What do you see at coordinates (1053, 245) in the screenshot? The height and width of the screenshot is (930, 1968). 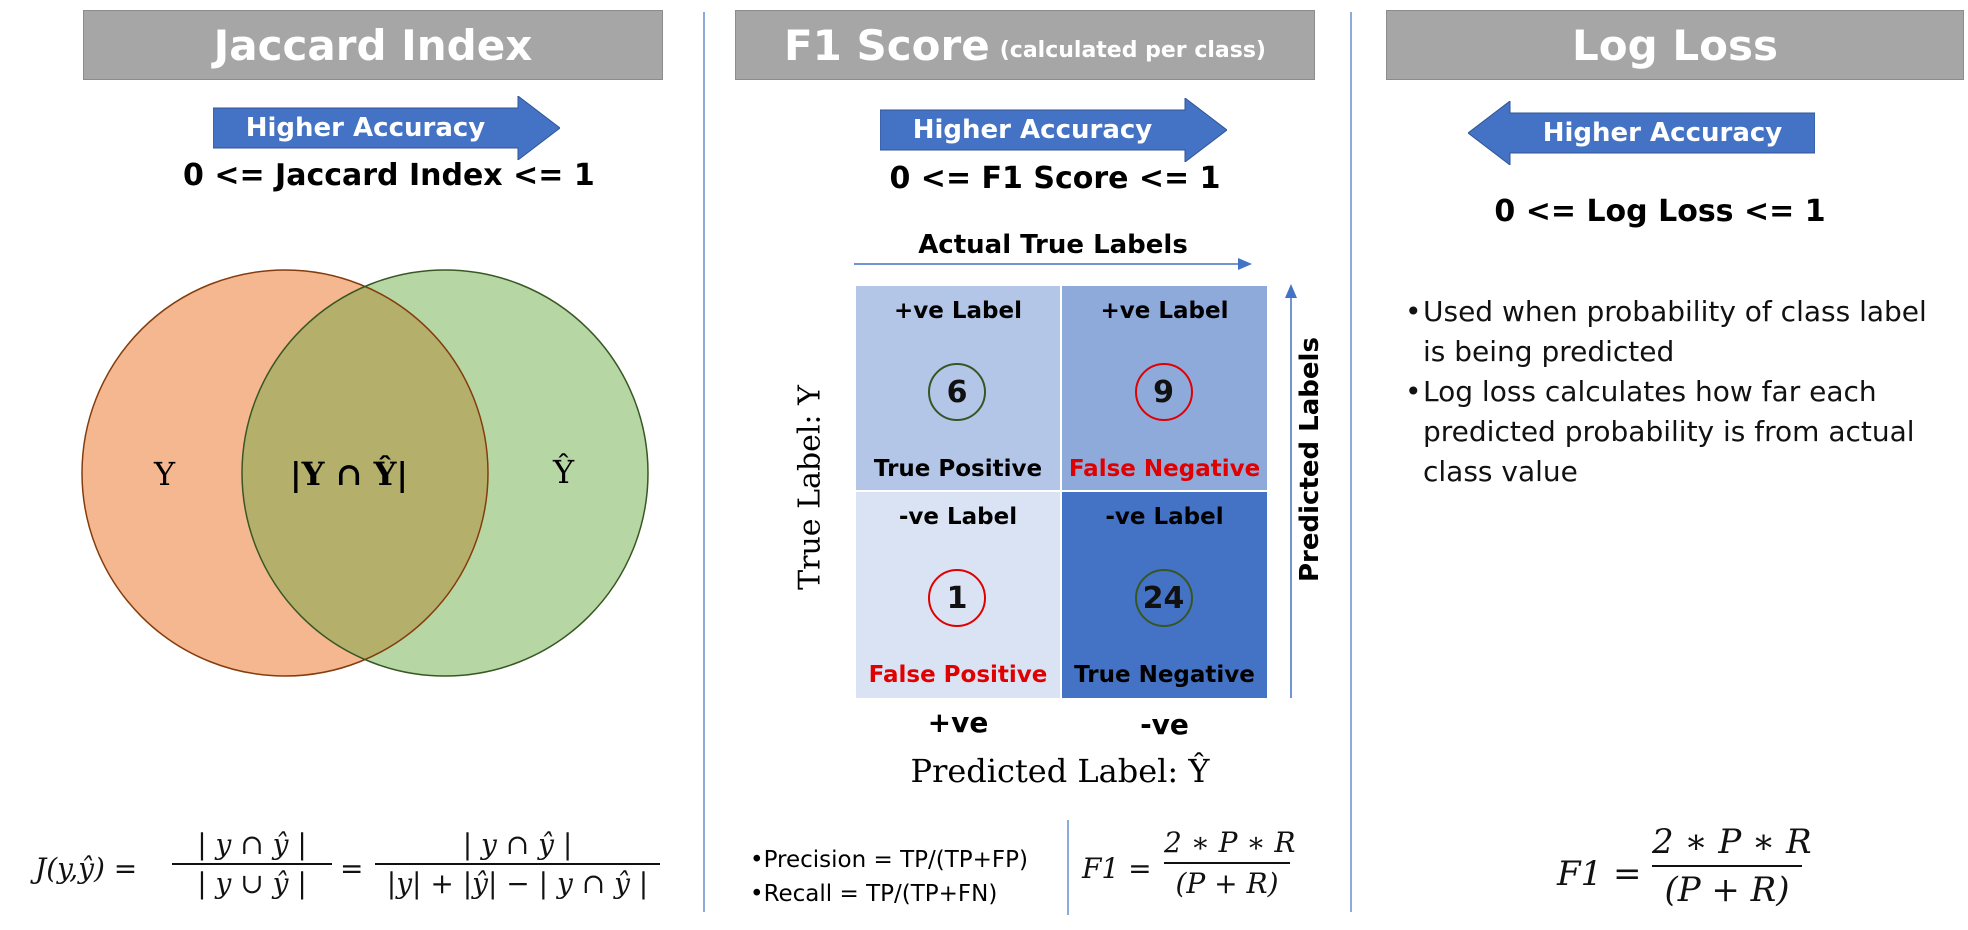 I see `f1-top-axis-label: Actual True Labels` at bounding box center [1053, 245].